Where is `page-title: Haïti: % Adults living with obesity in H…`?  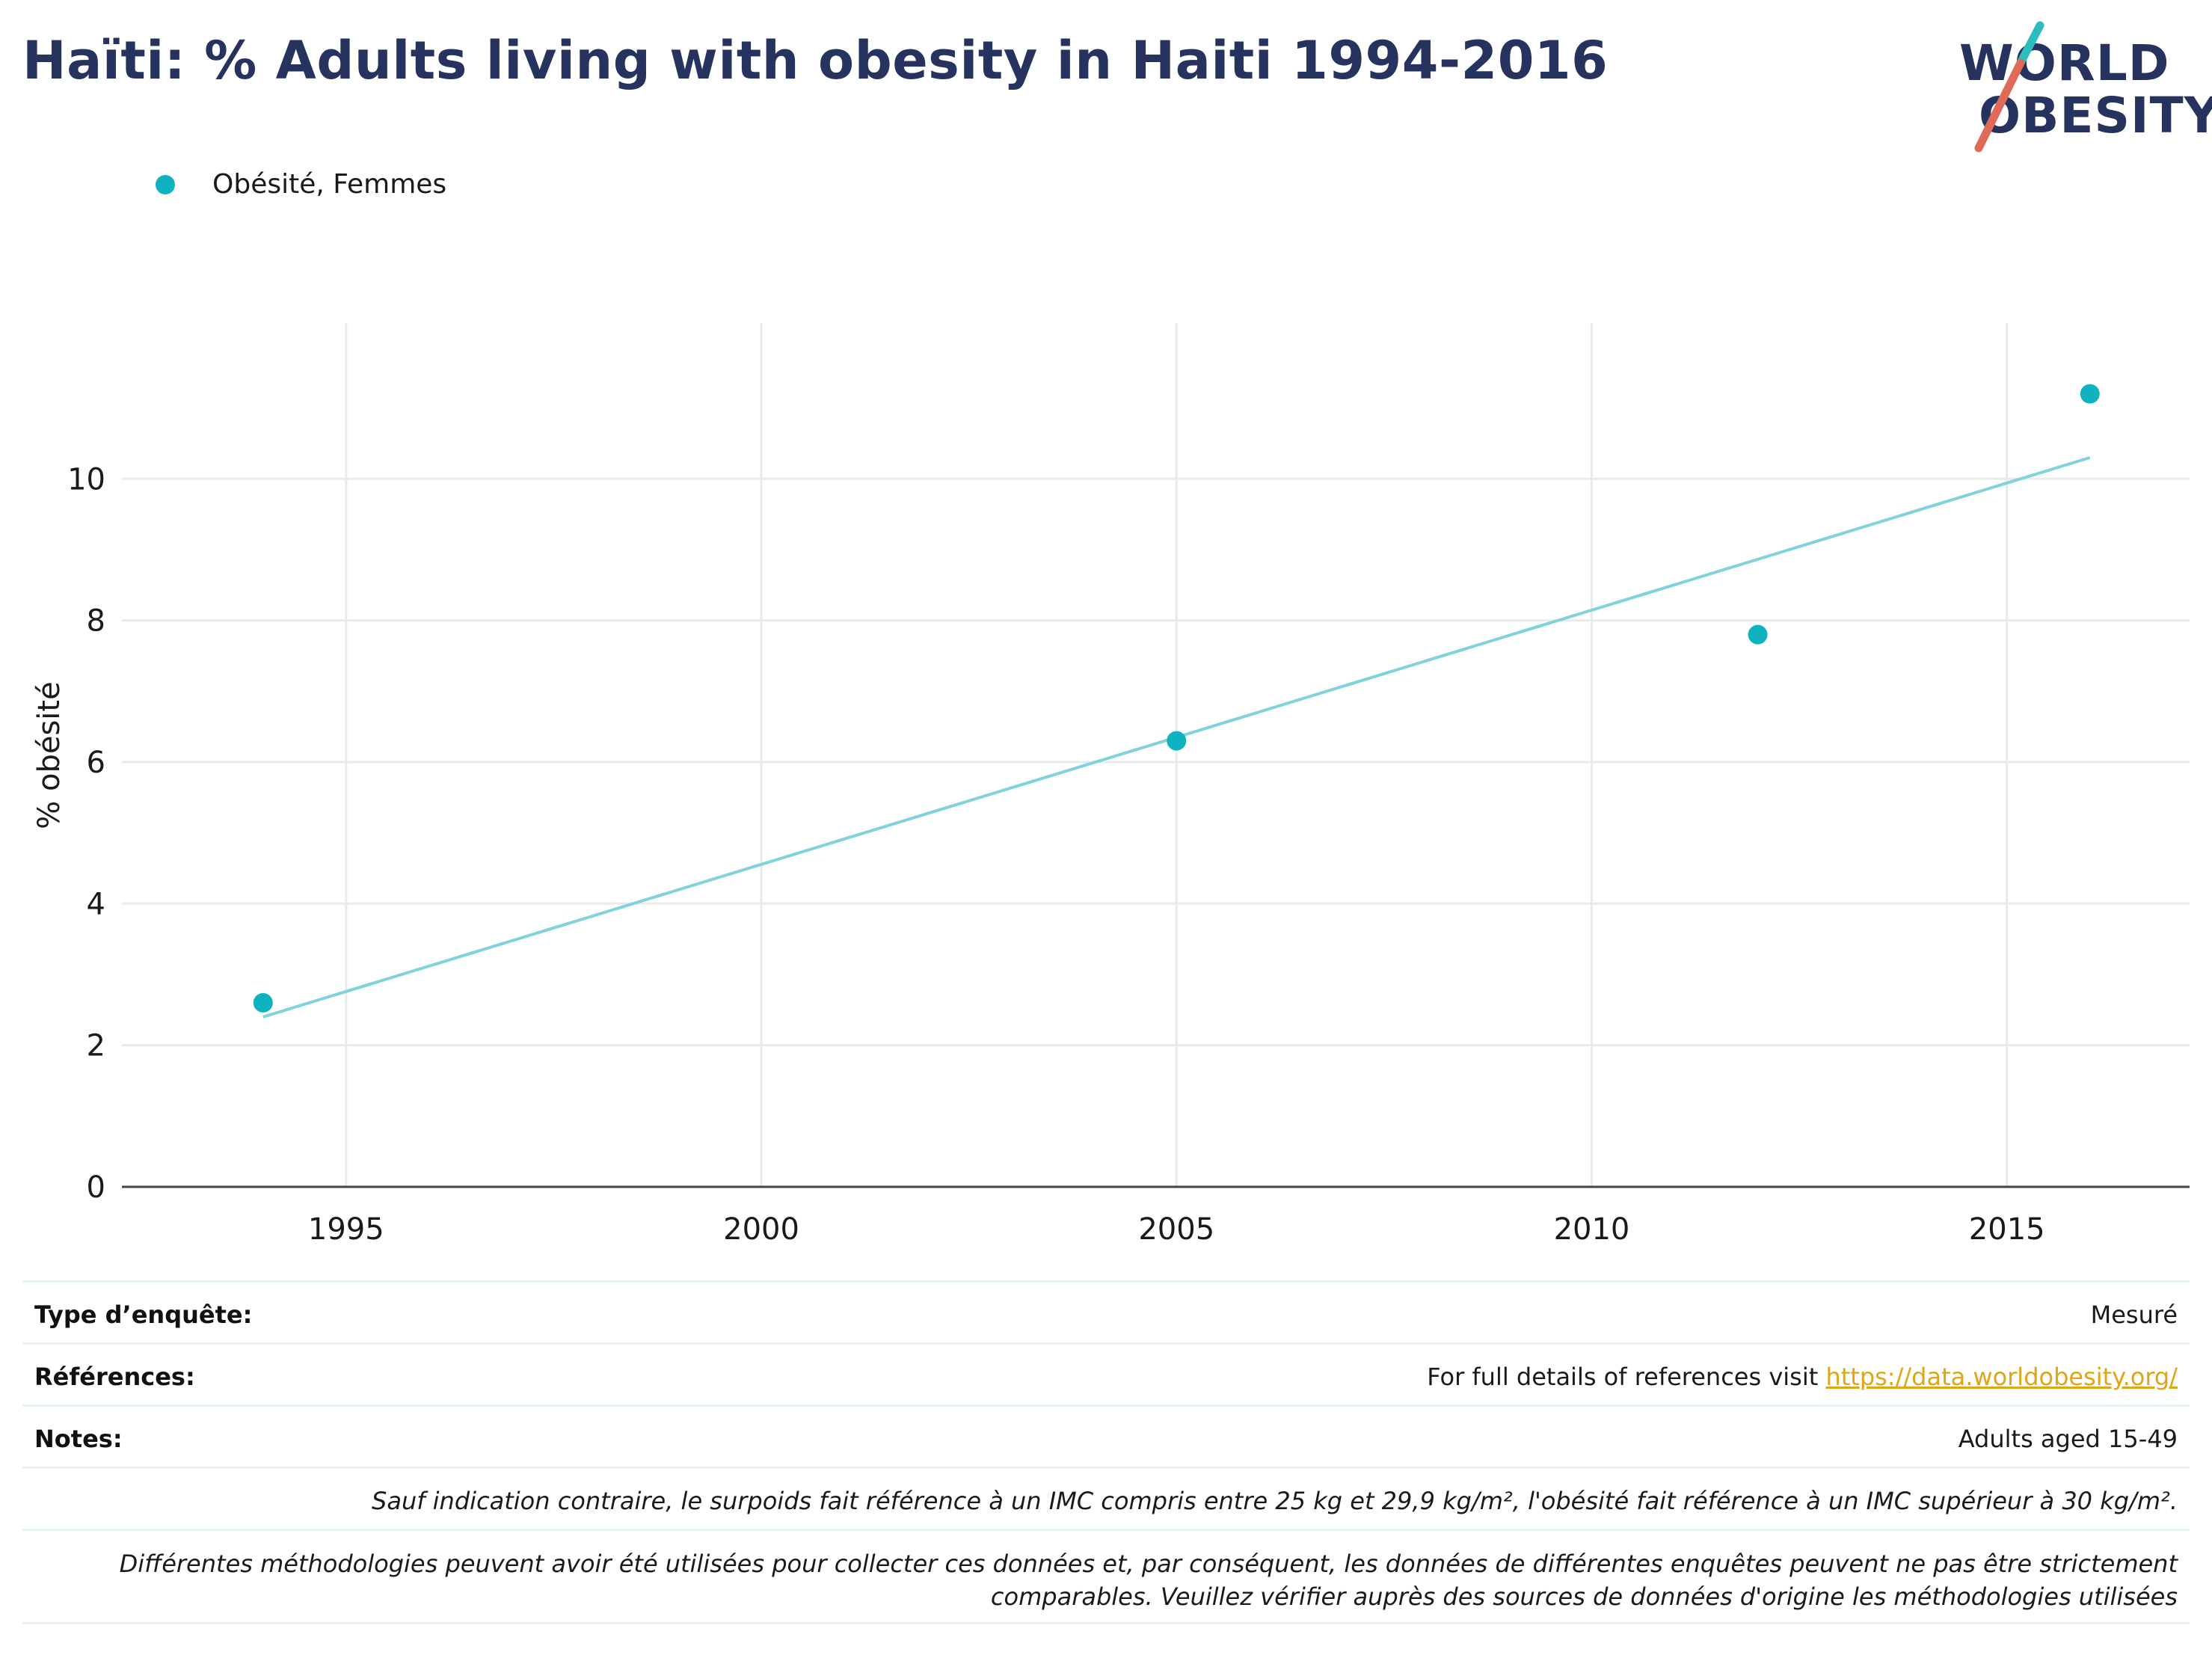 page-title: Haïti: % Adults living with obesity in H… is located at coordinates (815, 61).